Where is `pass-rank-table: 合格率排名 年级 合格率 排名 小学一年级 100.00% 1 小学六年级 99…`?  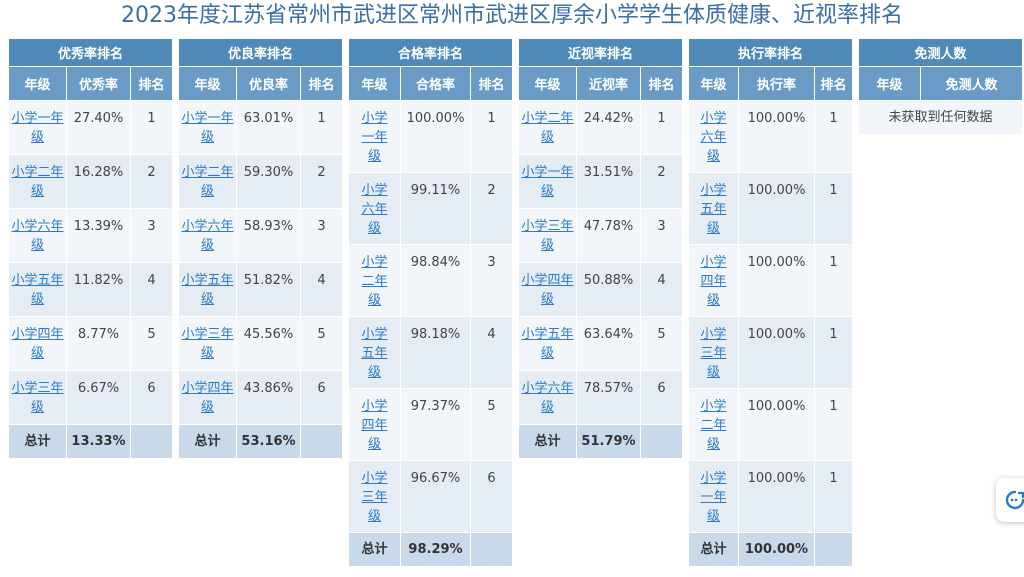
pass-rank-table: 合格率排名 年级 合格率 排名 小学一年级 100.00% 1 小学六年级 99… is located at coordinates (430, 302).